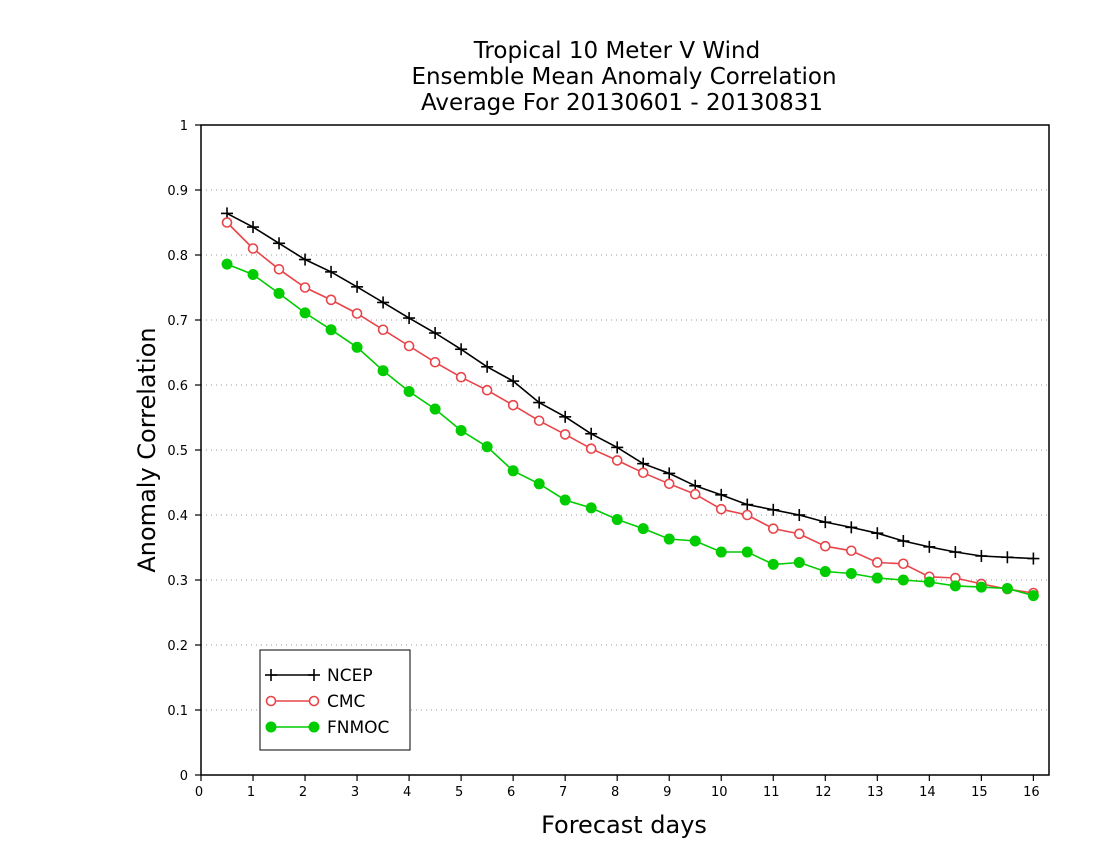  What do you see at coordinates (719, 792) in the screenshot?
I see `x-tick-label-10: 10` at bounding box center [719, 792].